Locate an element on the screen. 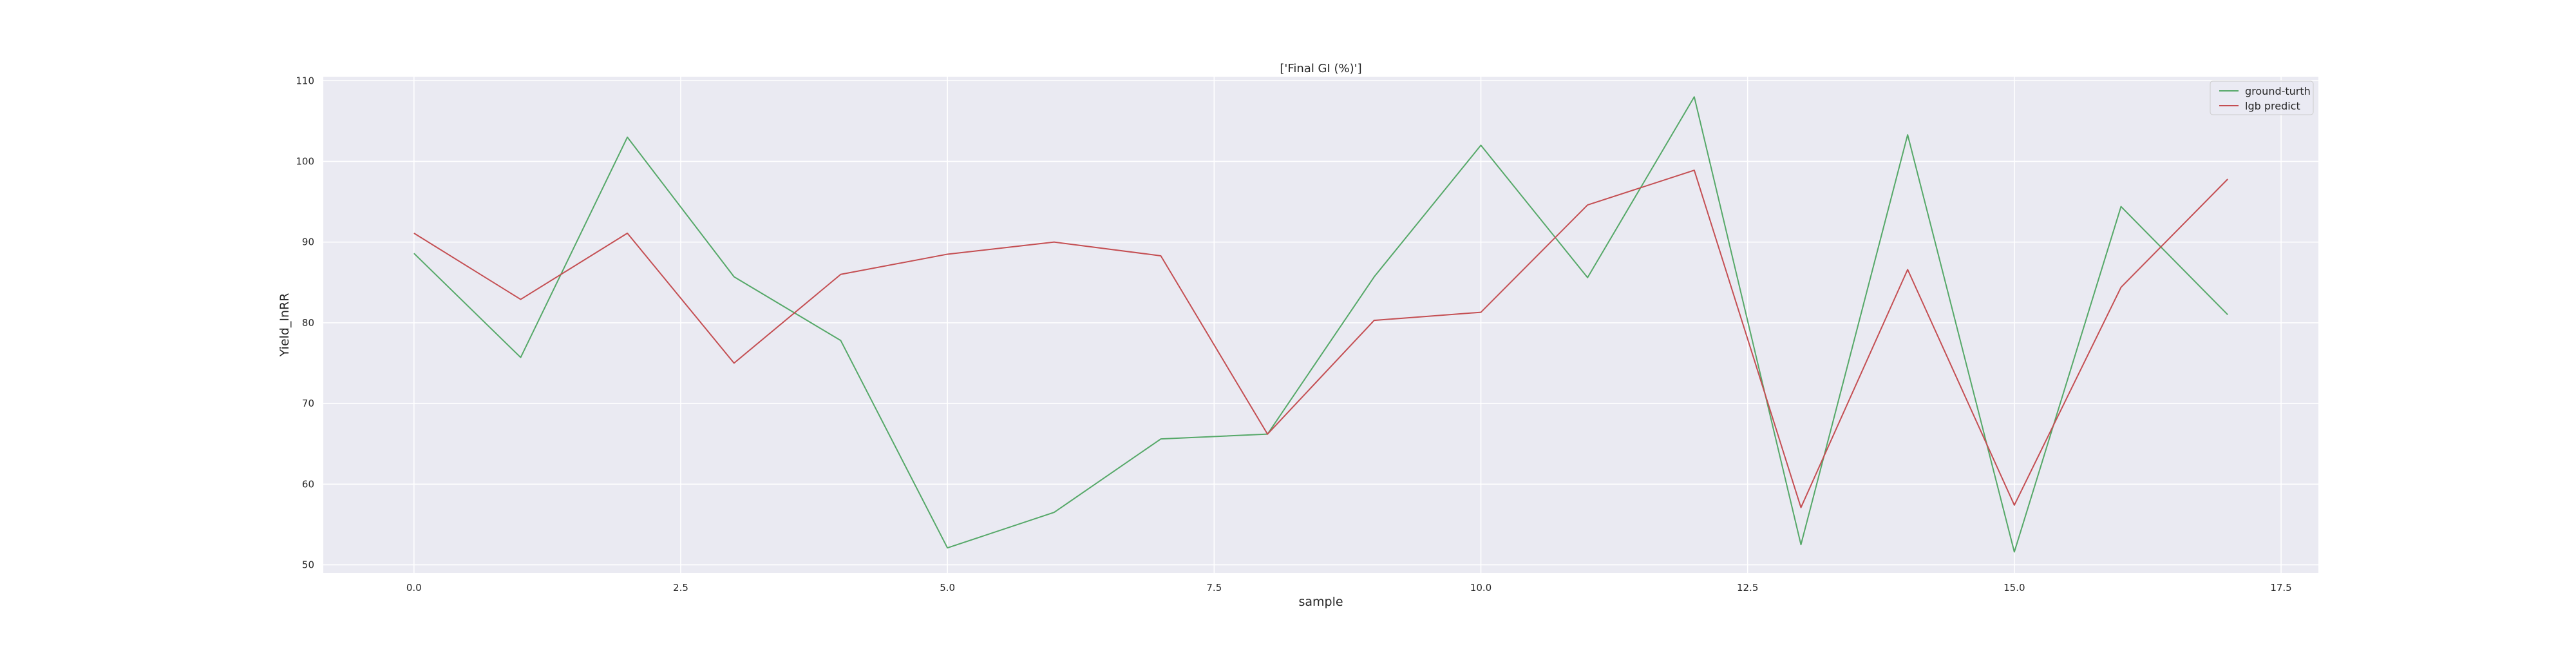 The height and width of the screenshot is (647, 2576). y-tick-label: 110 is located at coordinates (305, 80).